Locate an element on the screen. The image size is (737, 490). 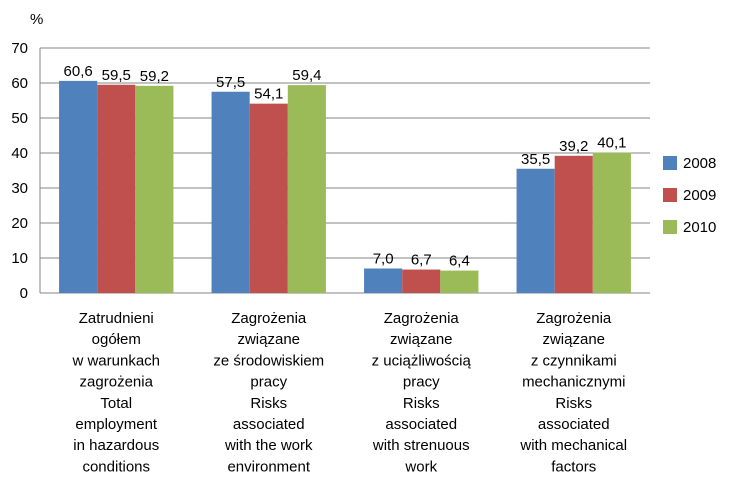
y-tick-label: 0 is located at coordinates (24, 293).